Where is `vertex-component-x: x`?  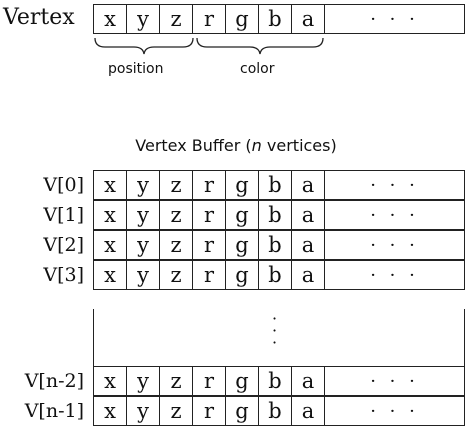
vertex-component-x: x is located at coordinates (110, 19).